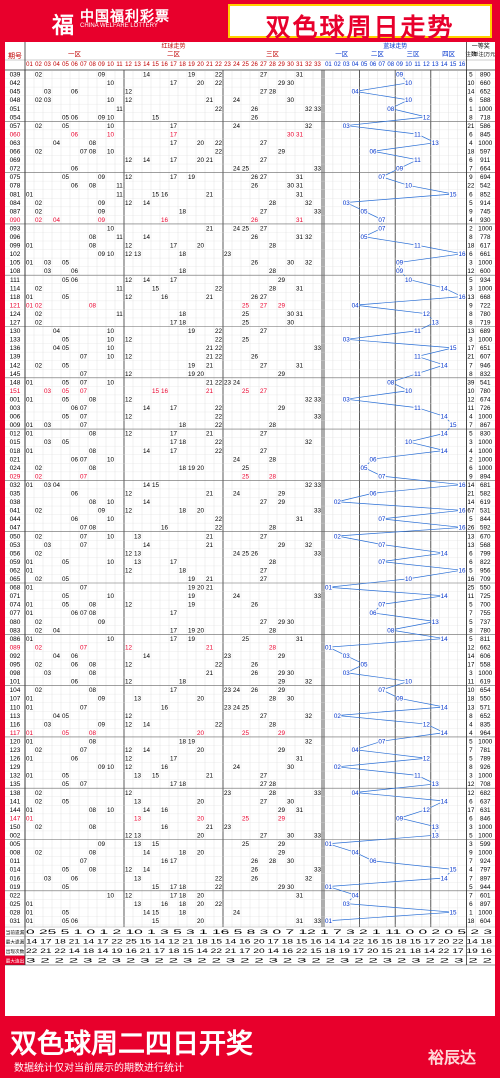 This screenshot has height=1078, width=500. What do you see at coordinates (15, 630) in the screenshot?
I see `issue-number: 083` at bounding box center [15, 630].